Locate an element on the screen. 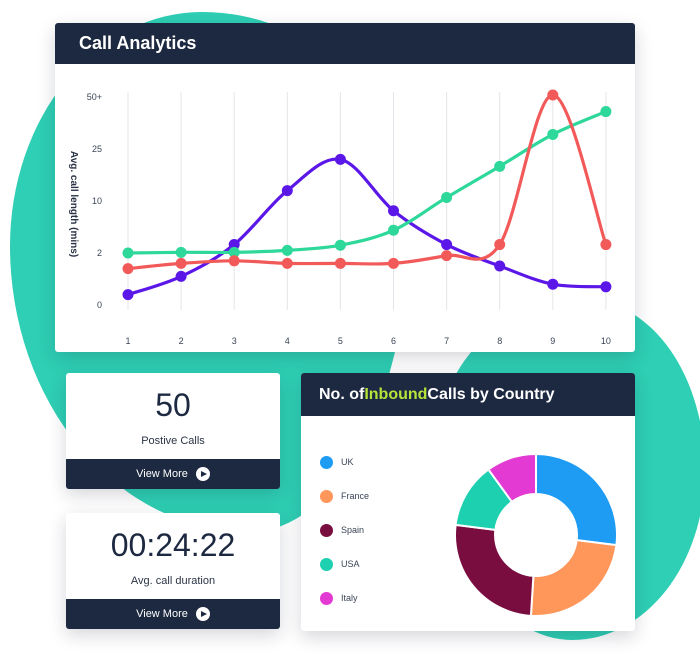  title-suffix: Calls by Country is located at coordinates (491, 394).